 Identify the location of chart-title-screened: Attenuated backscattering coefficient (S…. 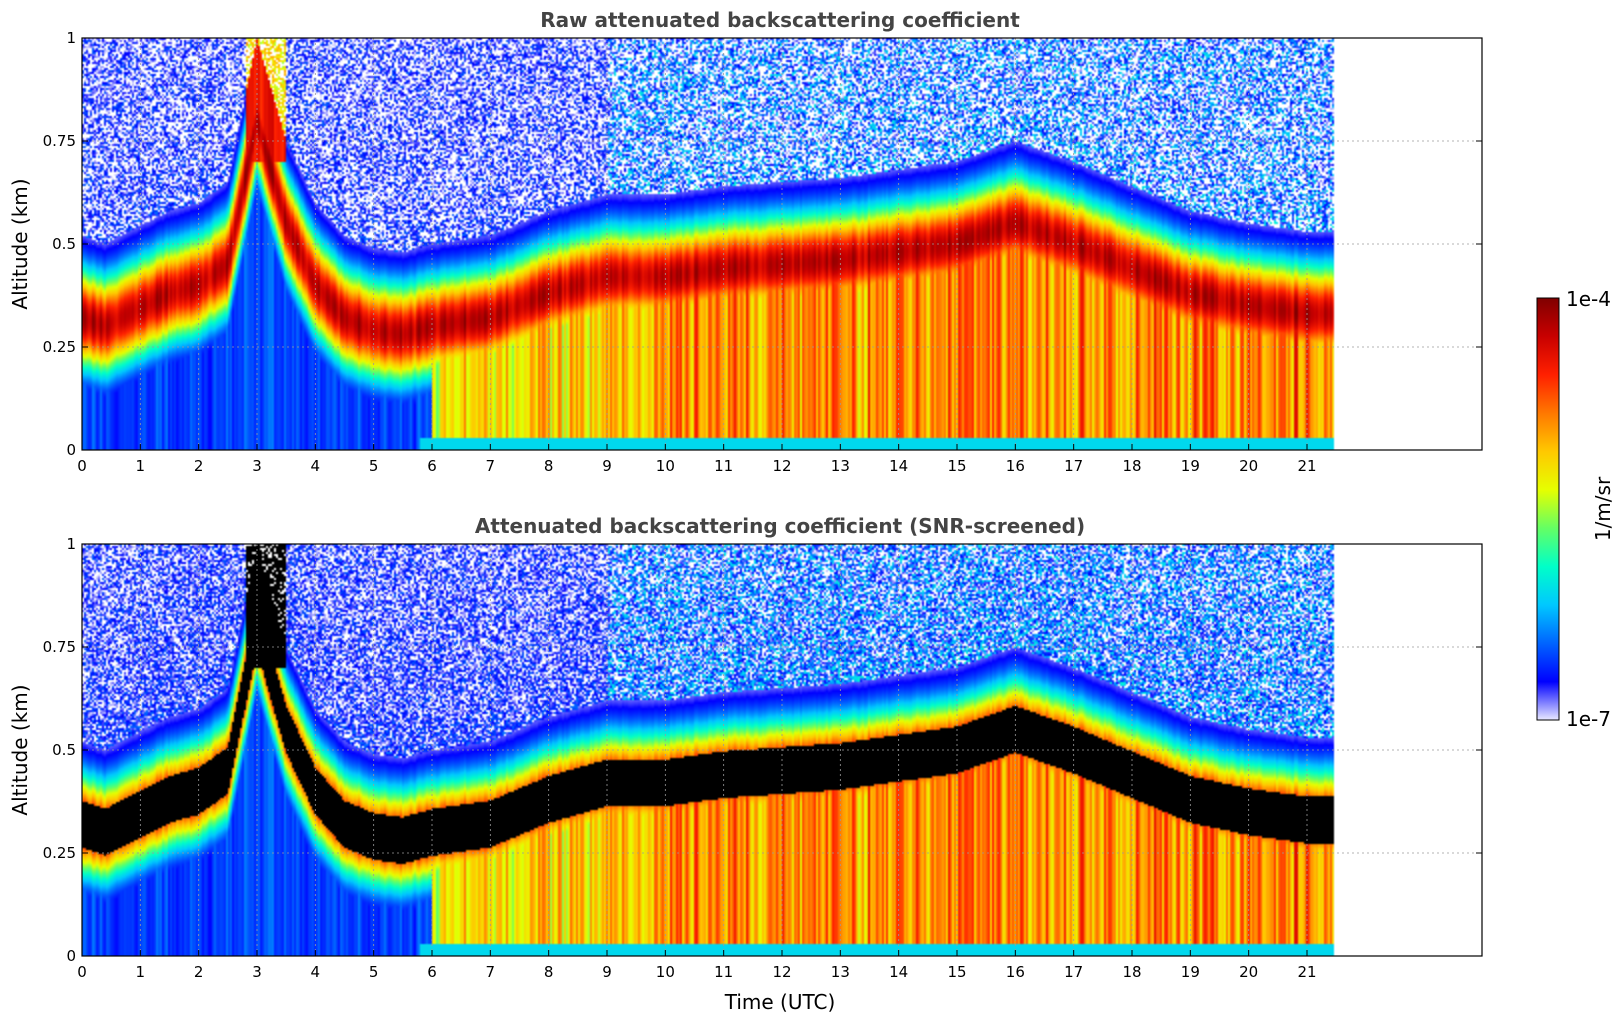
(780, 526).